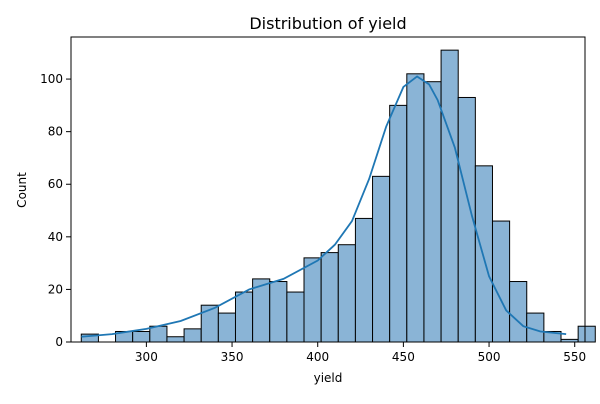  I want to click on y-tick-label: 20, so click(55, 289).